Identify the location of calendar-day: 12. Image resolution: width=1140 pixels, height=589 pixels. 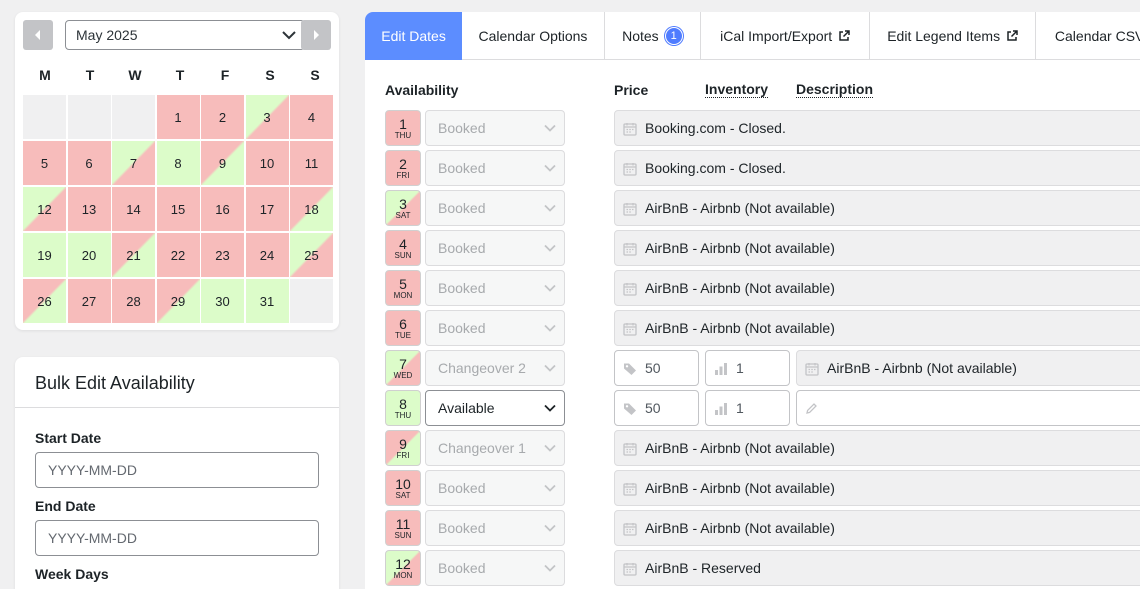
(44, 209).